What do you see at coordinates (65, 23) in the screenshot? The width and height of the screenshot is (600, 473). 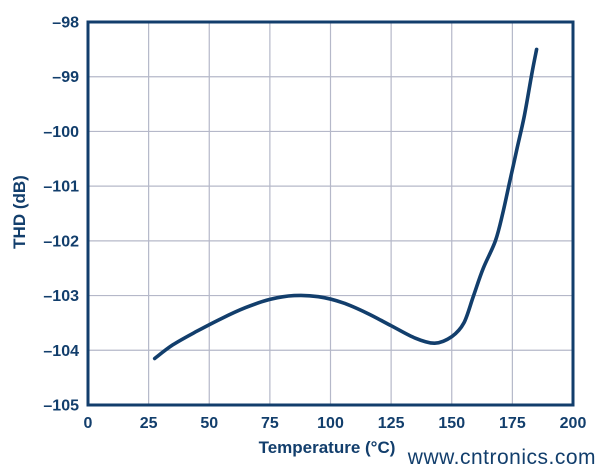 I see `y-tick-label: –98` at bounding box center [65, 23].